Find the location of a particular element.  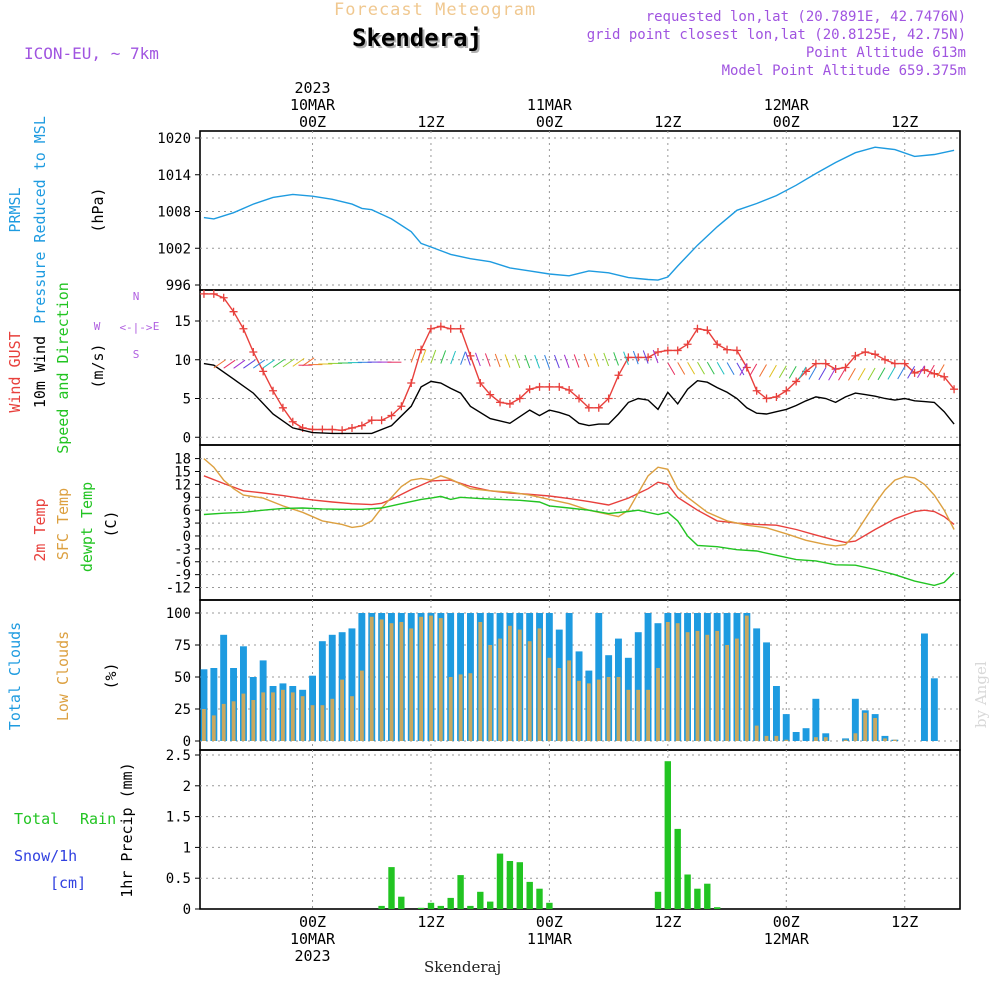

total-clouds-label: Total Clouds is located at coordinates (15, 676).